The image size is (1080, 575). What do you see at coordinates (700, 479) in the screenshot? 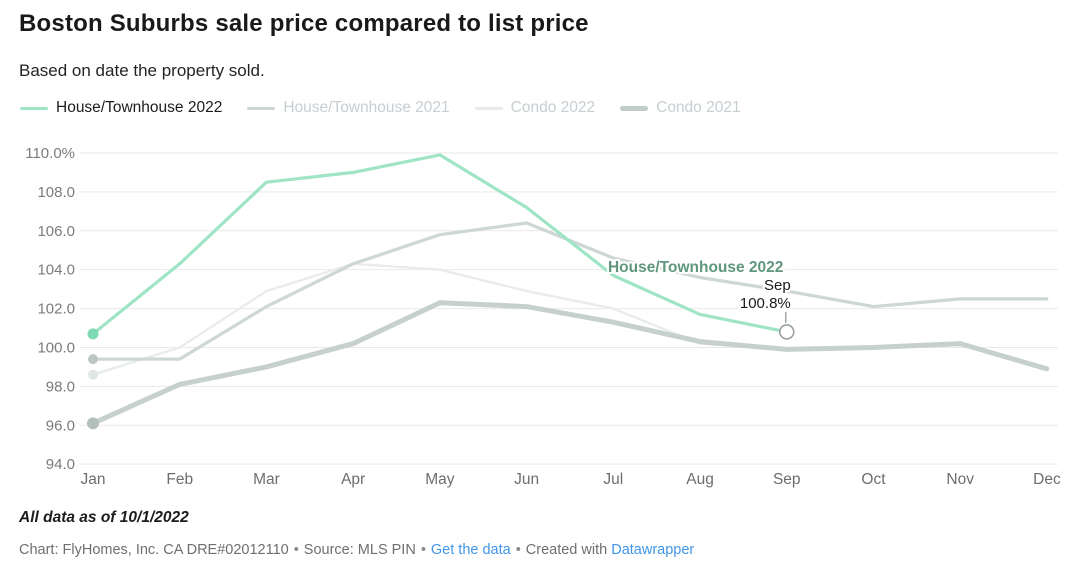
I see `x-tick-label: Aug` at bounding box center [700, 479].